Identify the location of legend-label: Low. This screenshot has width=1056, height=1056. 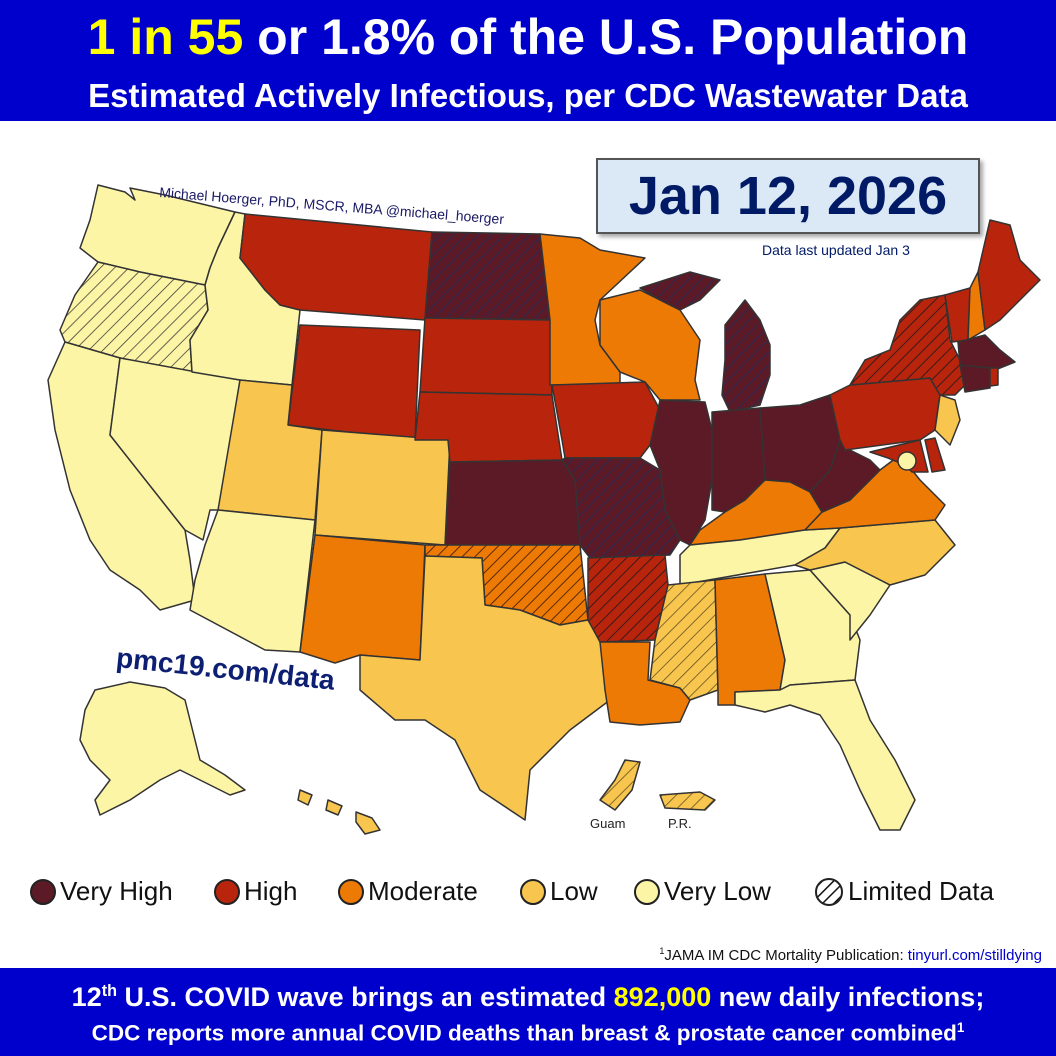
(574, 891).